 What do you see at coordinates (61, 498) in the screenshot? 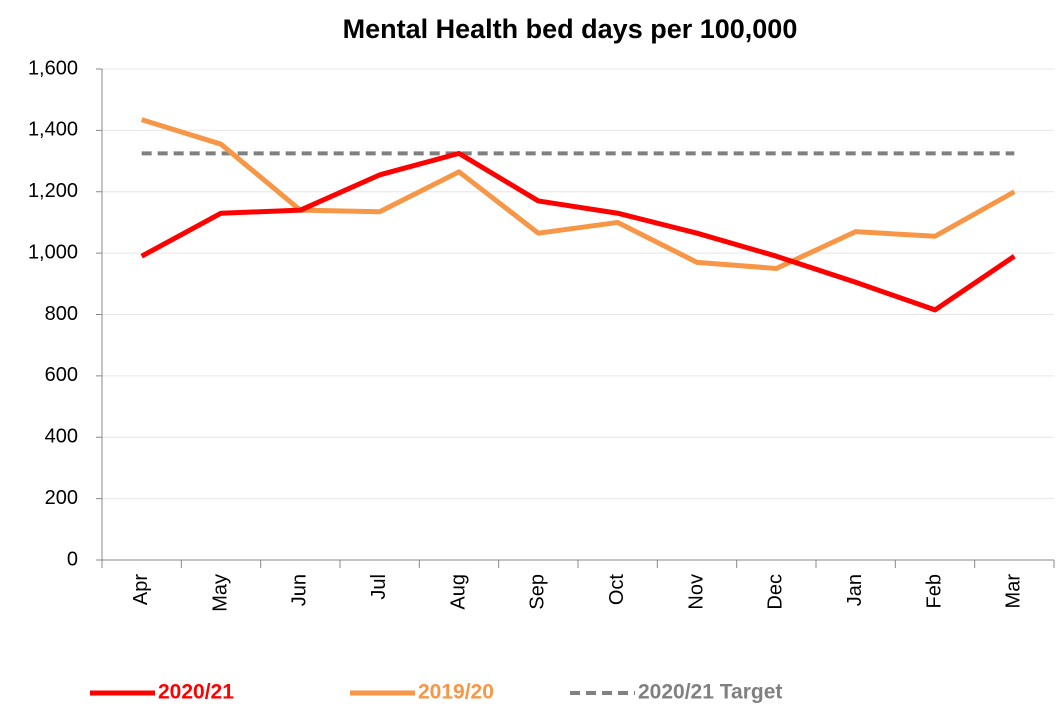
I see `y-tick-label: 200` at bounding box center [61, 498].